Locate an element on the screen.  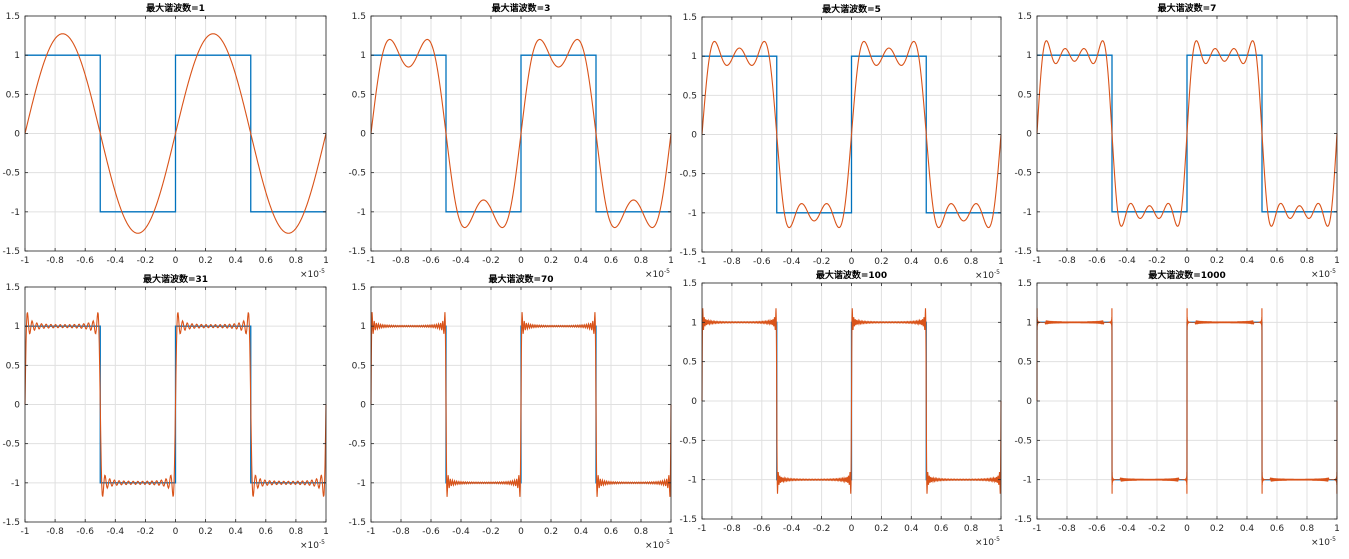
subplot-title: 最大谐波数=1000 is located at coordinates (1187, 275).